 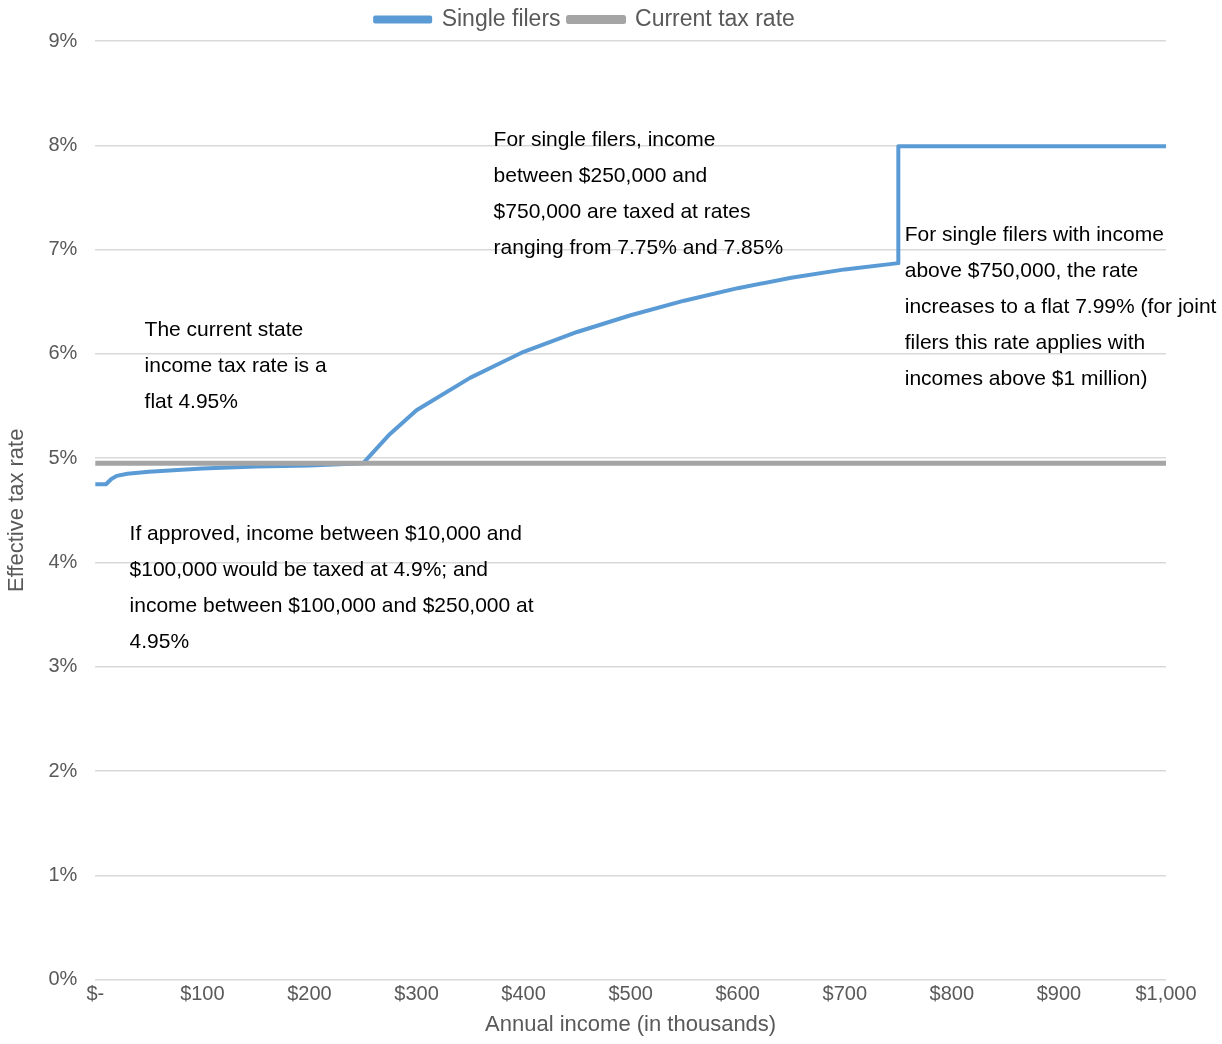 I want to click on x-tick-label: $1,000, so click(x=1166, y=993).